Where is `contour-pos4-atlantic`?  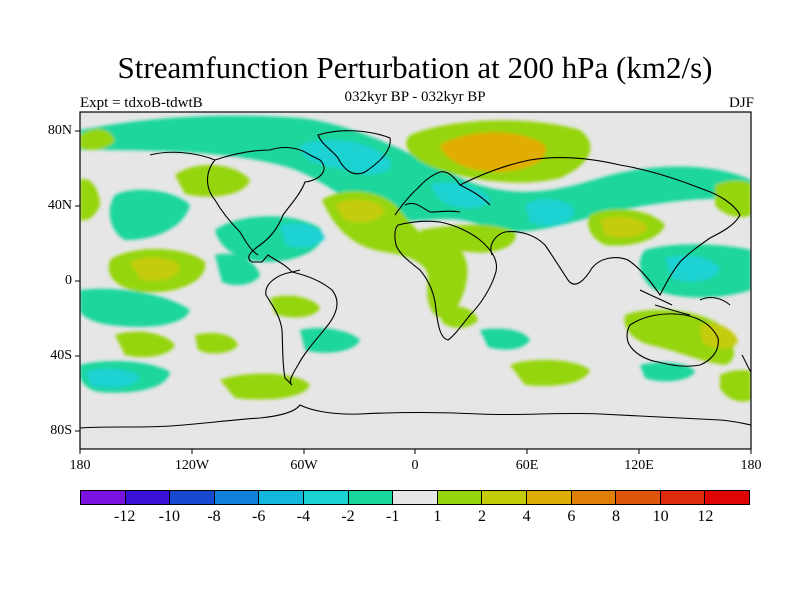 contour-pos4-atlantic is located at coordinates (360, 211).